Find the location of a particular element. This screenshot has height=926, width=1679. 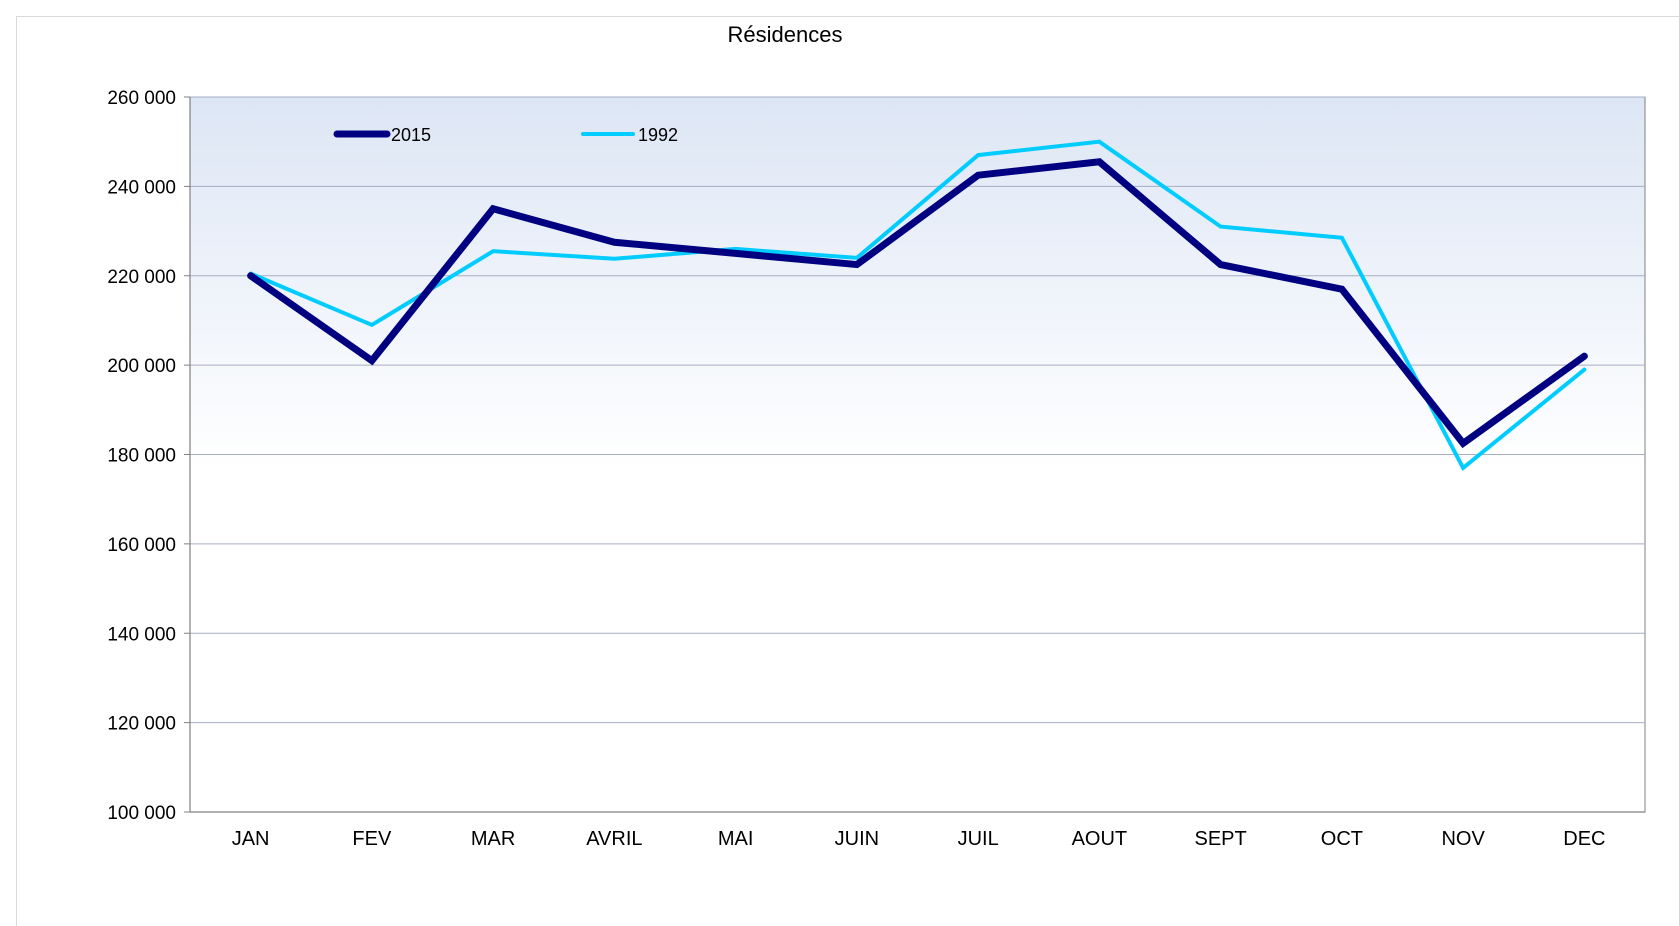

x-tick-label: MAR is located at coordinates (493, 839).